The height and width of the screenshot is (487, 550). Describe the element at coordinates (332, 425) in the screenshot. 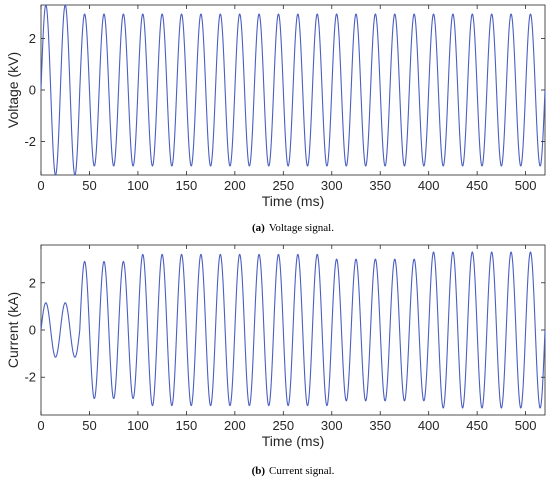

I see `current-x-tick-label: 300` at that location.